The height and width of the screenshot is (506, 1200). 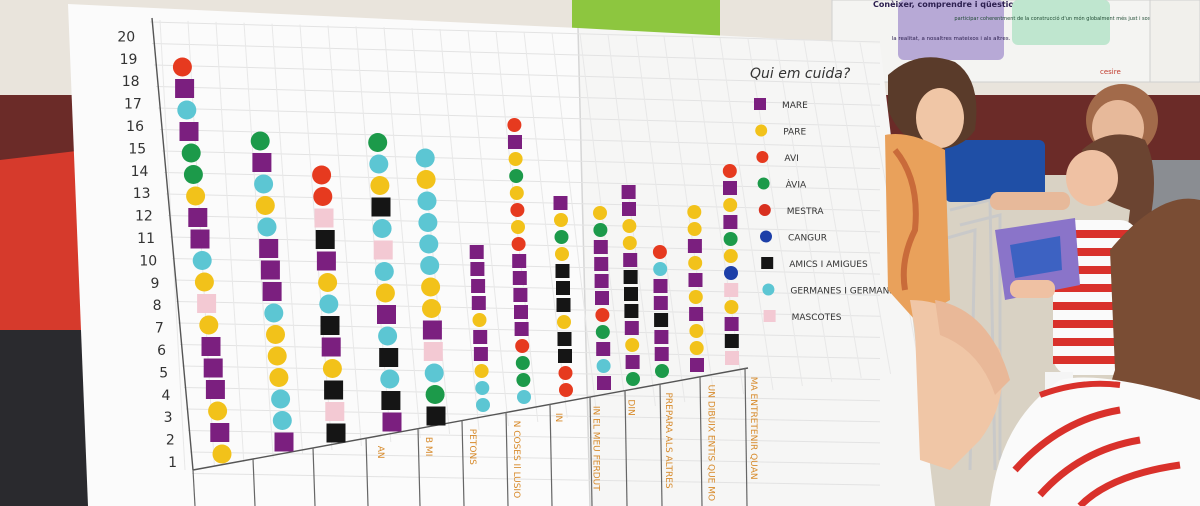 I want to click on y-tick-label: 10, so click(x=148, y=261).